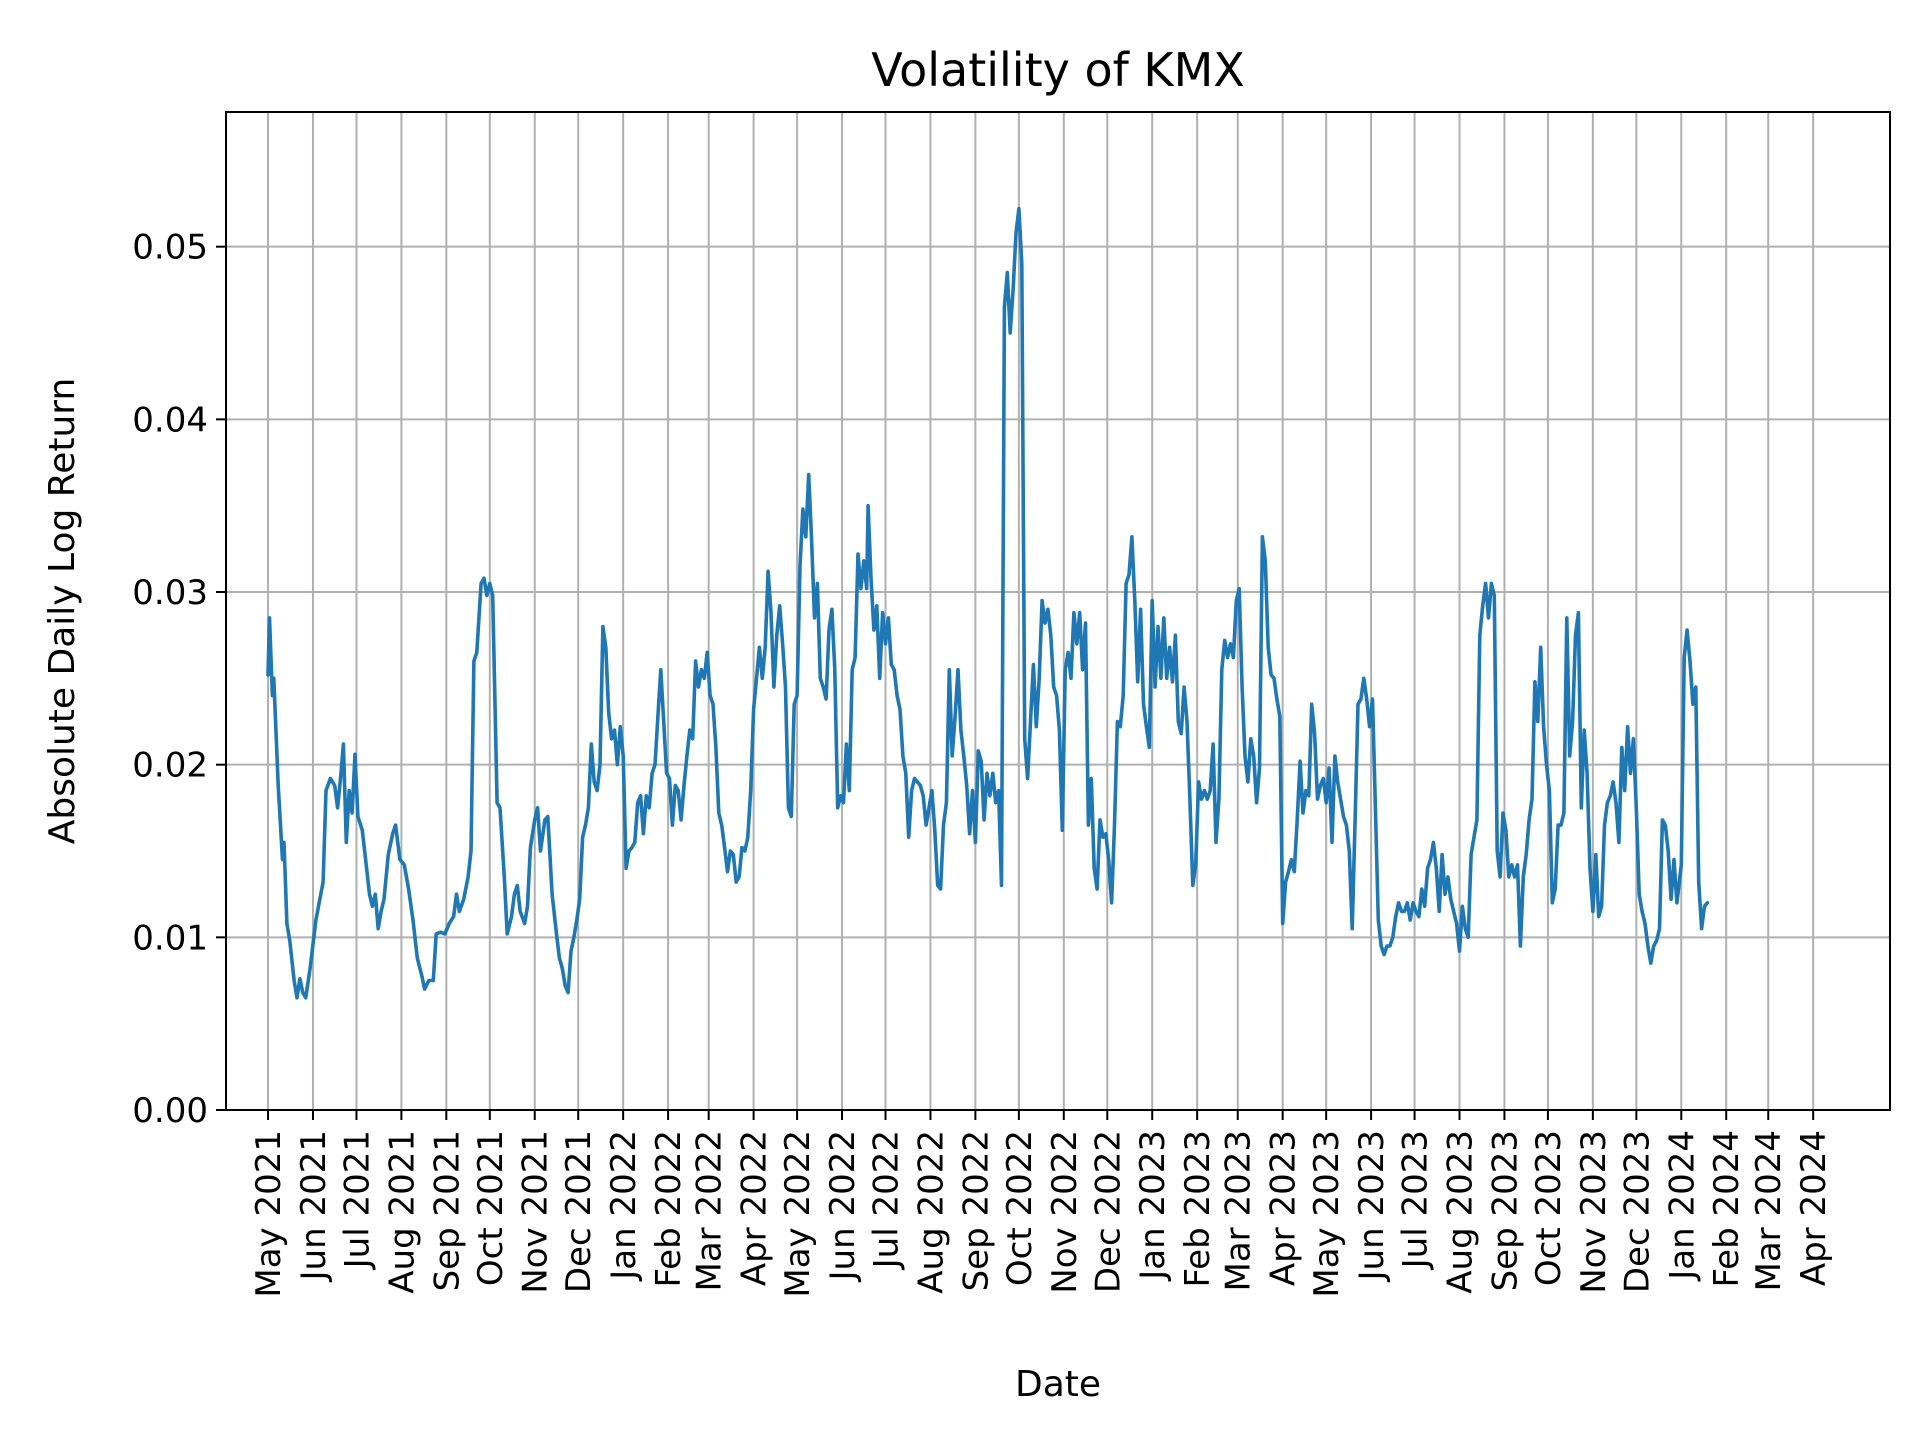 This screenshot has width=1920, height=1440. What do you see at coordinates (798, 1214) in the screenshot?
I see `x-tick-label-12: May 2022` at bounding box center [798, 1214].